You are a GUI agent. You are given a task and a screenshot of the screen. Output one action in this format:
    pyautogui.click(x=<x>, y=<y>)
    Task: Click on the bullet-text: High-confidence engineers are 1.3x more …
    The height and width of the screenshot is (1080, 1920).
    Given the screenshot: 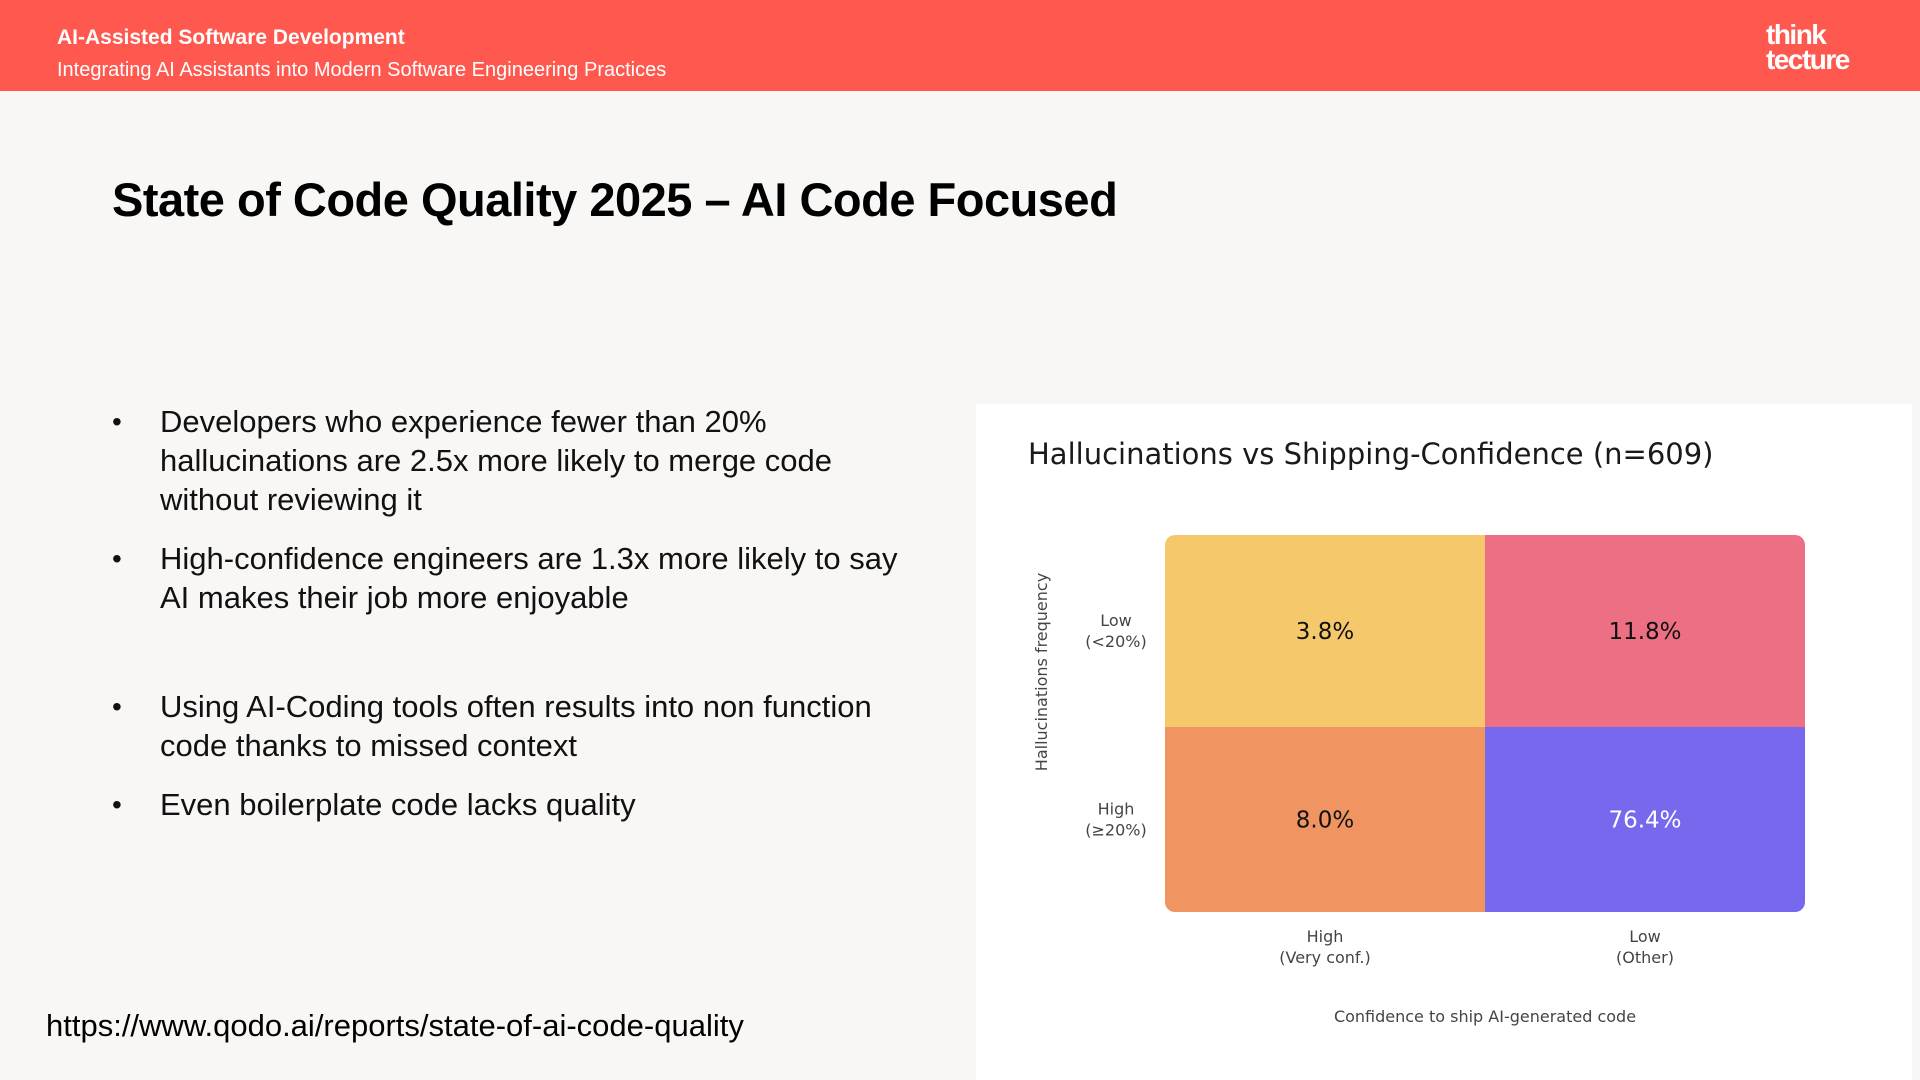 What is the action you would take?
    pyautogui.click(x=529, y=578)
    